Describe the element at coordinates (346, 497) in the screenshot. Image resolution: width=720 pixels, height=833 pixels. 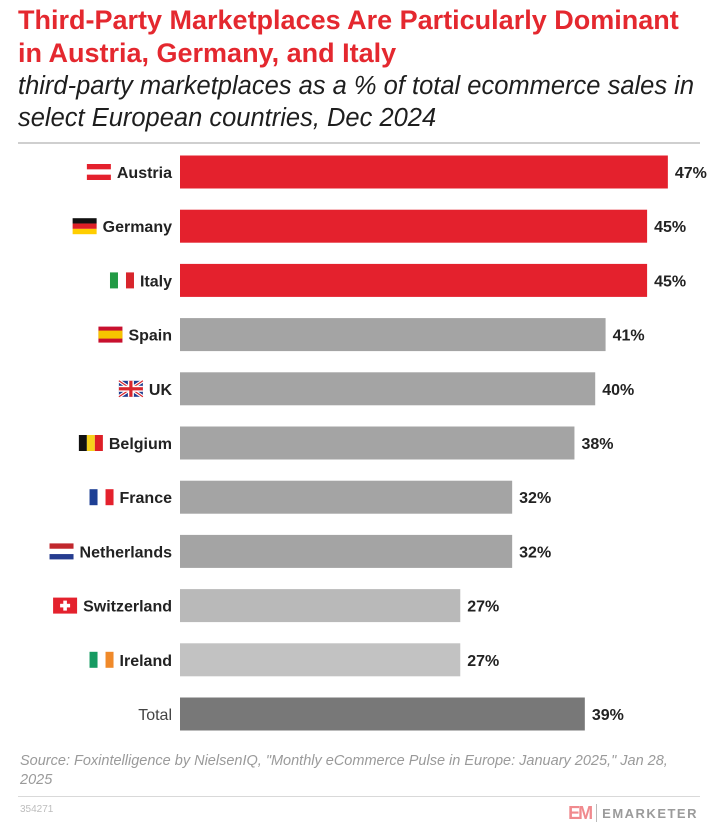
I see `bar-france` at that location.